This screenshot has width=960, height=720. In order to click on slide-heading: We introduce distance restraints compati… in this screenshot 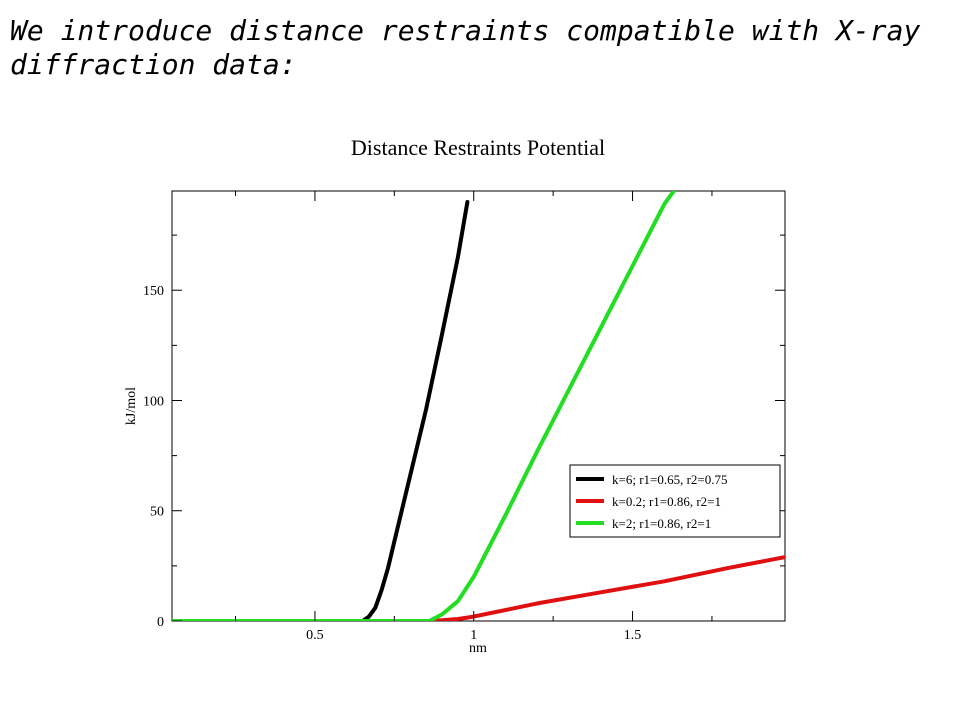, I will do `click(475, 48)`.